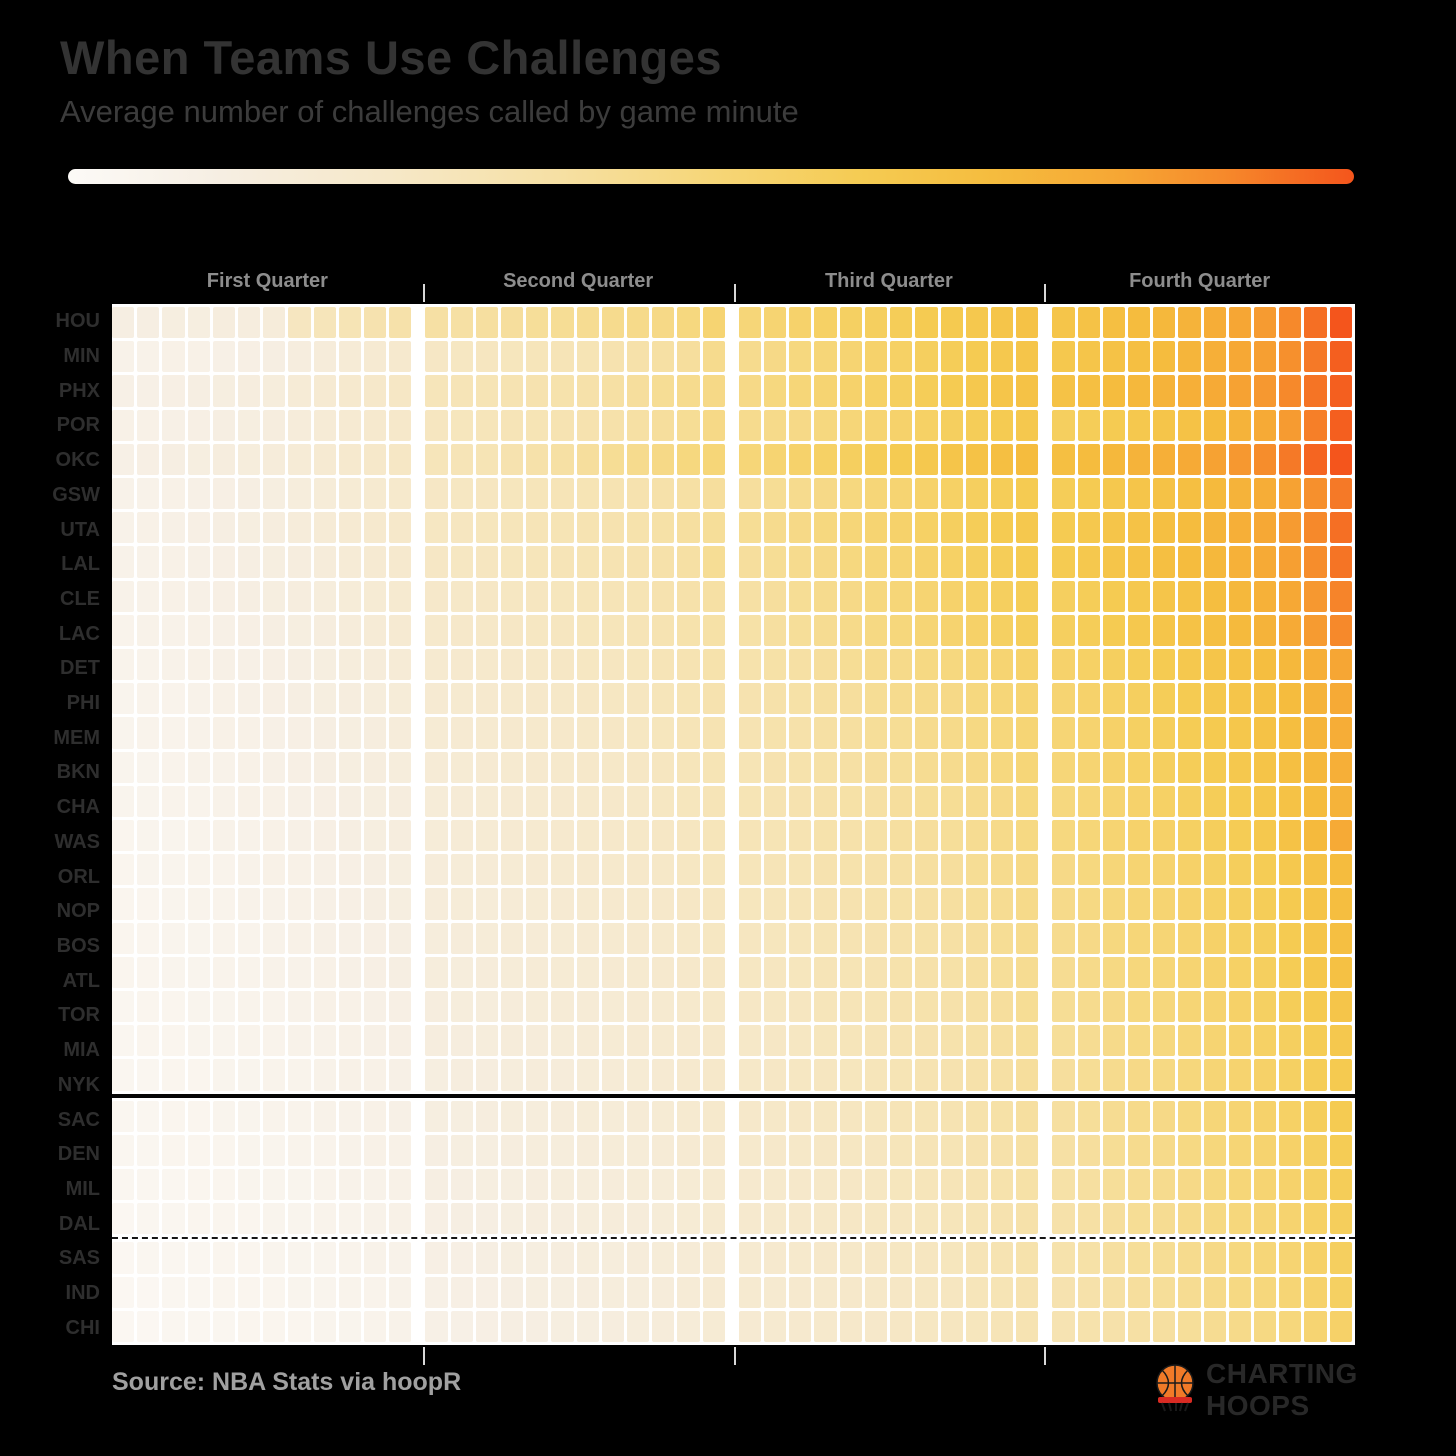 This screenshot has width=1456, height=1456. What do you see at coordinates (733, 1238) in the screenshot?
I see `group-separator-after-dal` at bounding box center [733, 1238].